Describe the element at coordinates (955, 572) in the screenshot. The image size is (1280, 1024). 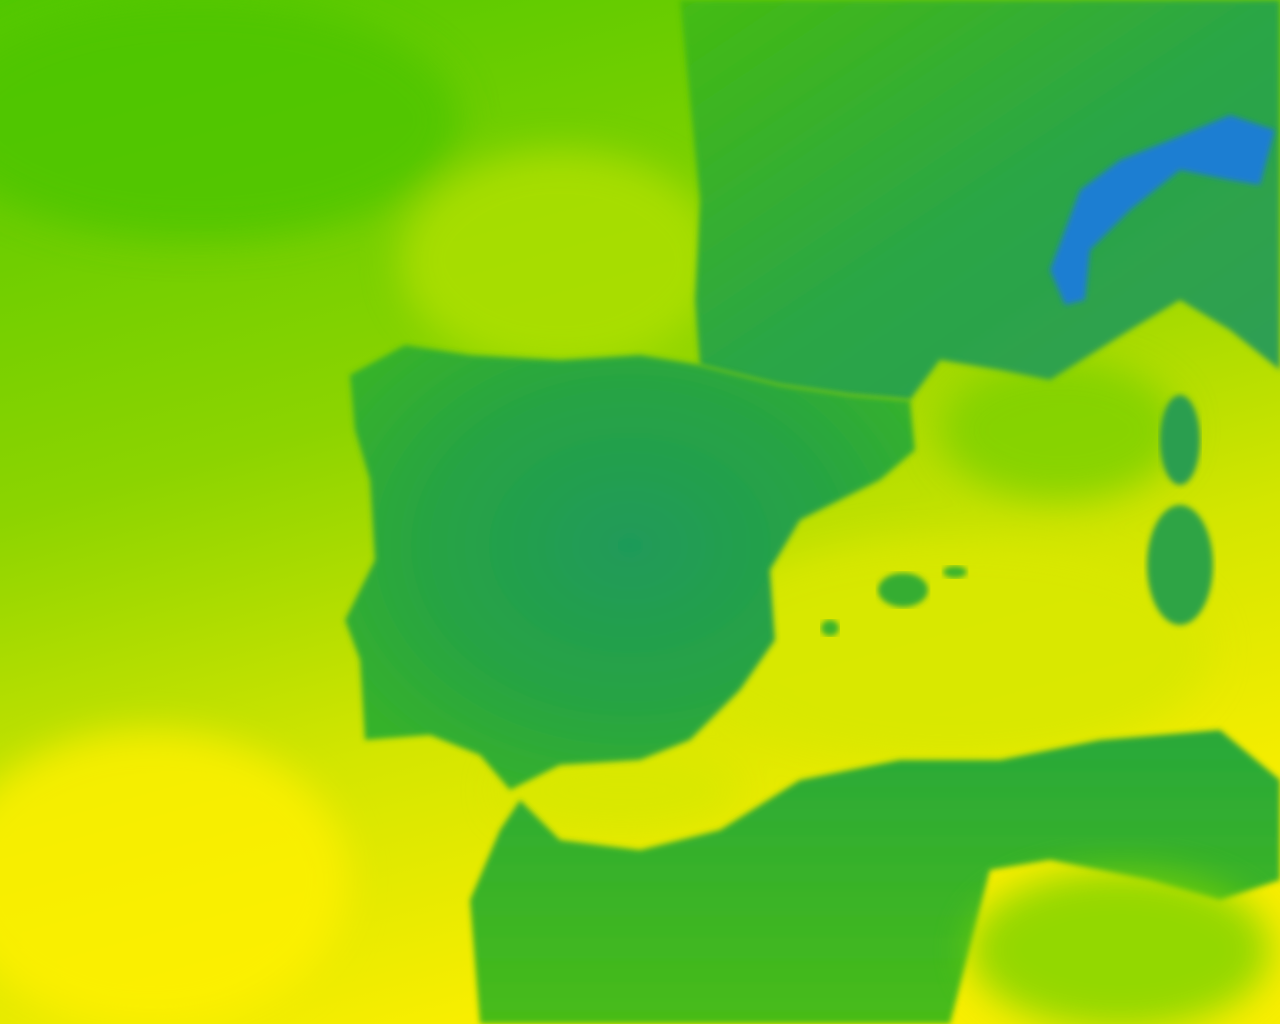
I see `menorca` at that location.